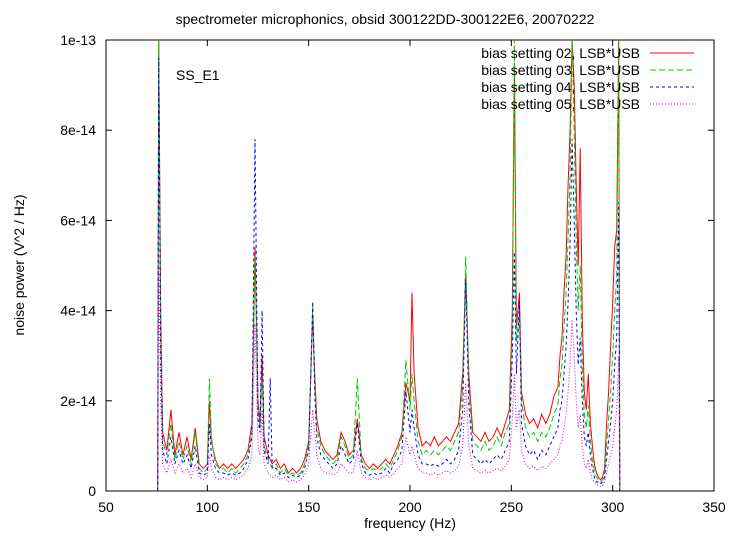 The image size is (740, 540). Describe the element at coordinates (560, 104) in the screenshot. I see `legend-label-4: bias setting 05, LSB*USB` at that location.